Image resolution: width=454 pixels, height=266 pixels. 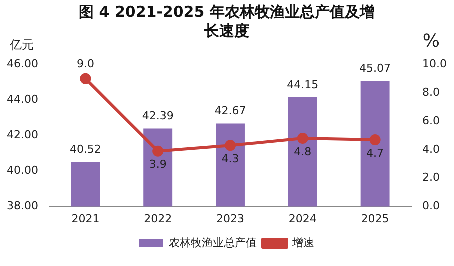 I want to click on legend-label: 增速, so click(x=303, y=243).